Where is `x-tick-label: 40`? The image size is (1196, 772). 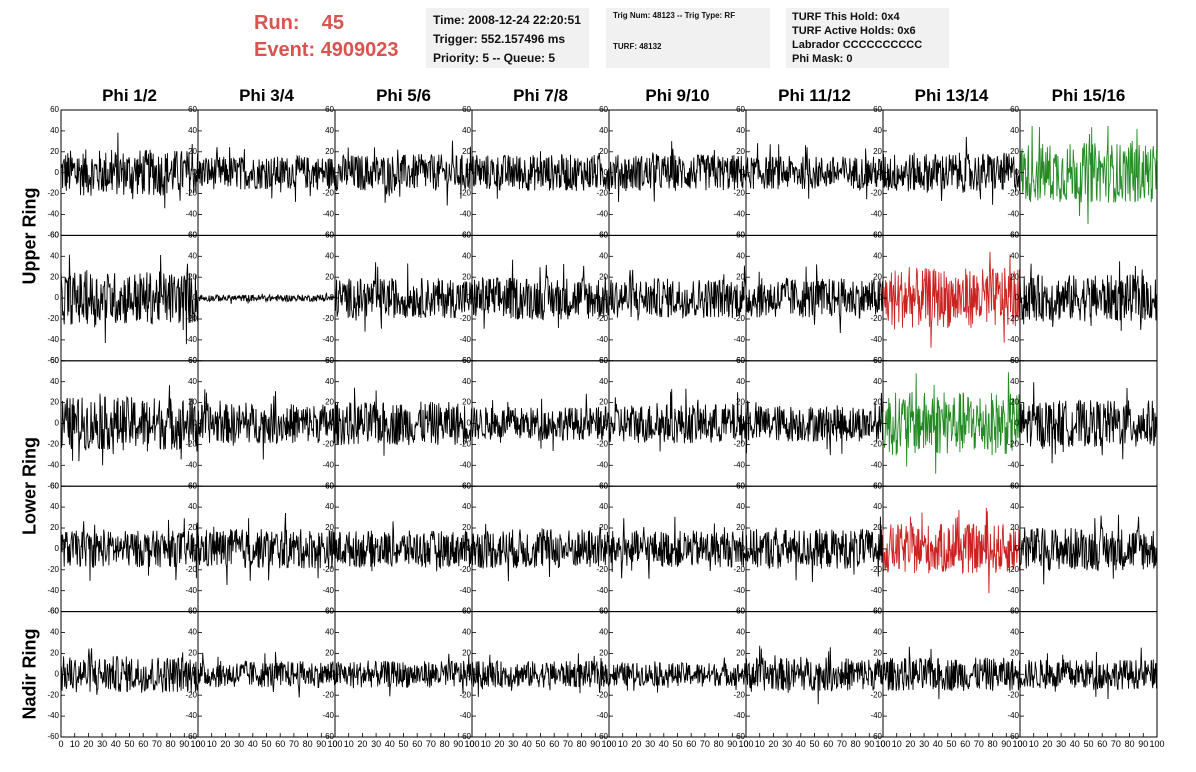
x-tick-label: 40 is located at coordinates (253, 744).